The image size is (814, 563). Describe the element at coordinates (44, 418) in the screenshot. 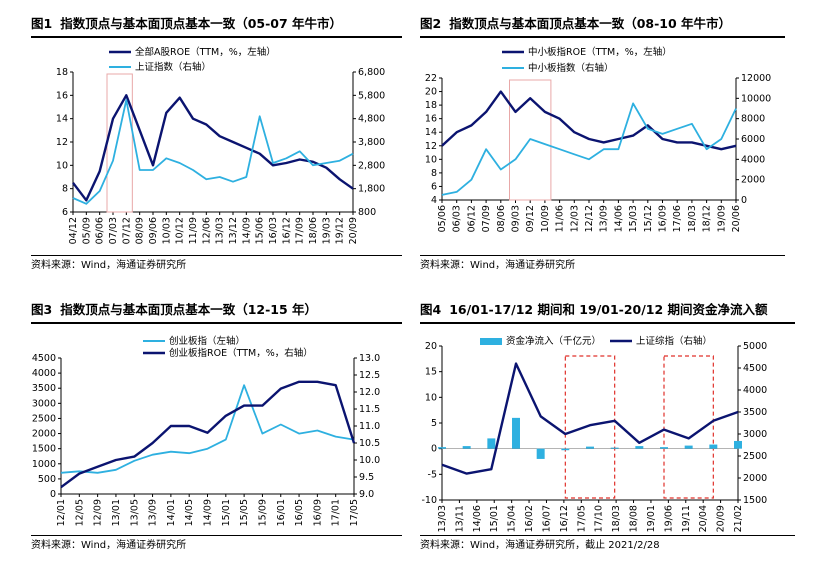

I see `left-tick-label: 2500` at that location.